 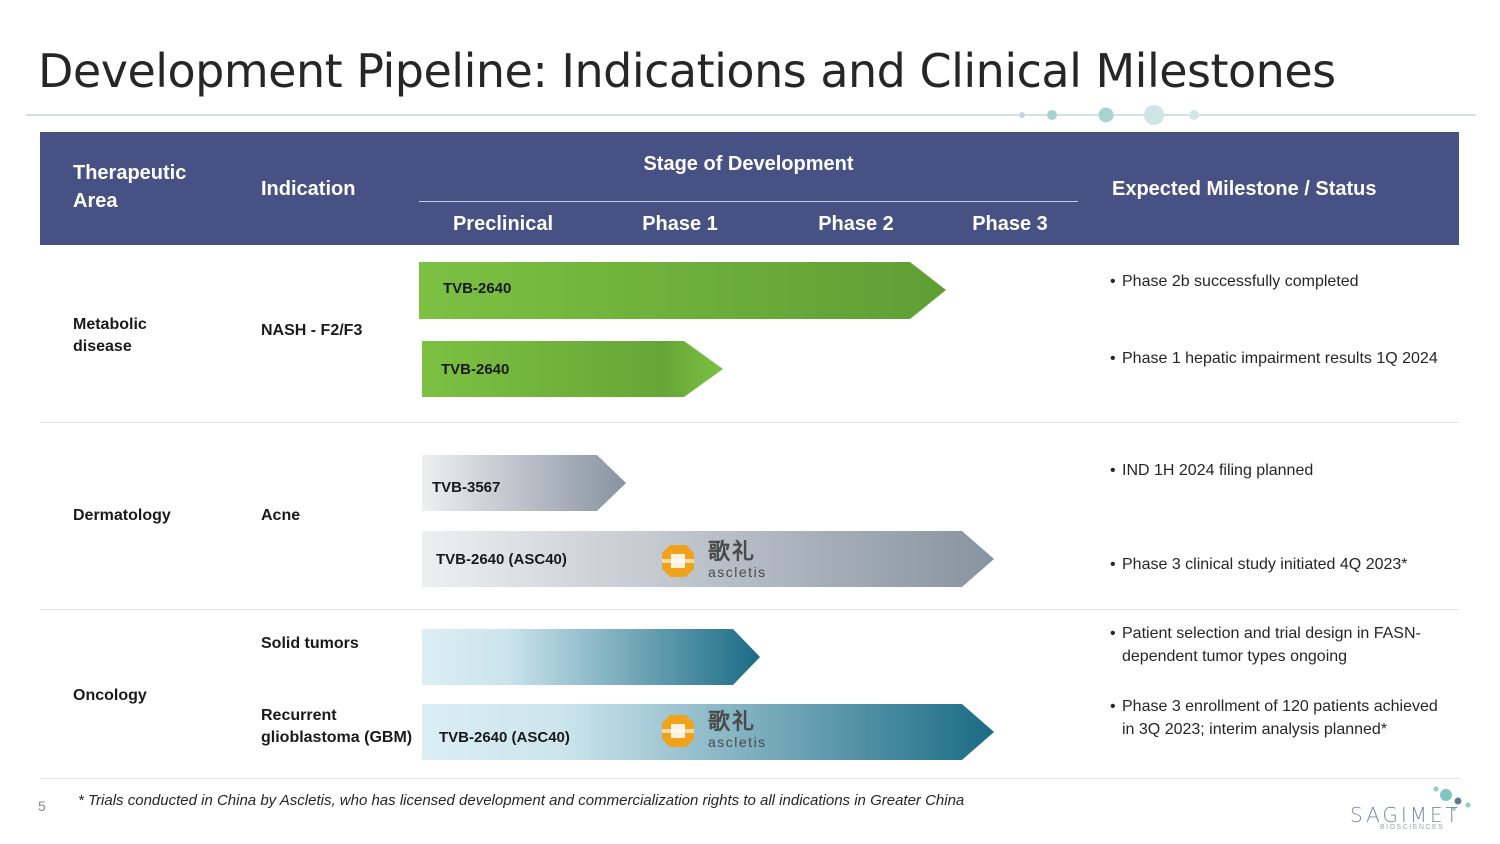 I want to click on decorative-dots, so click(x=1243, y=115).